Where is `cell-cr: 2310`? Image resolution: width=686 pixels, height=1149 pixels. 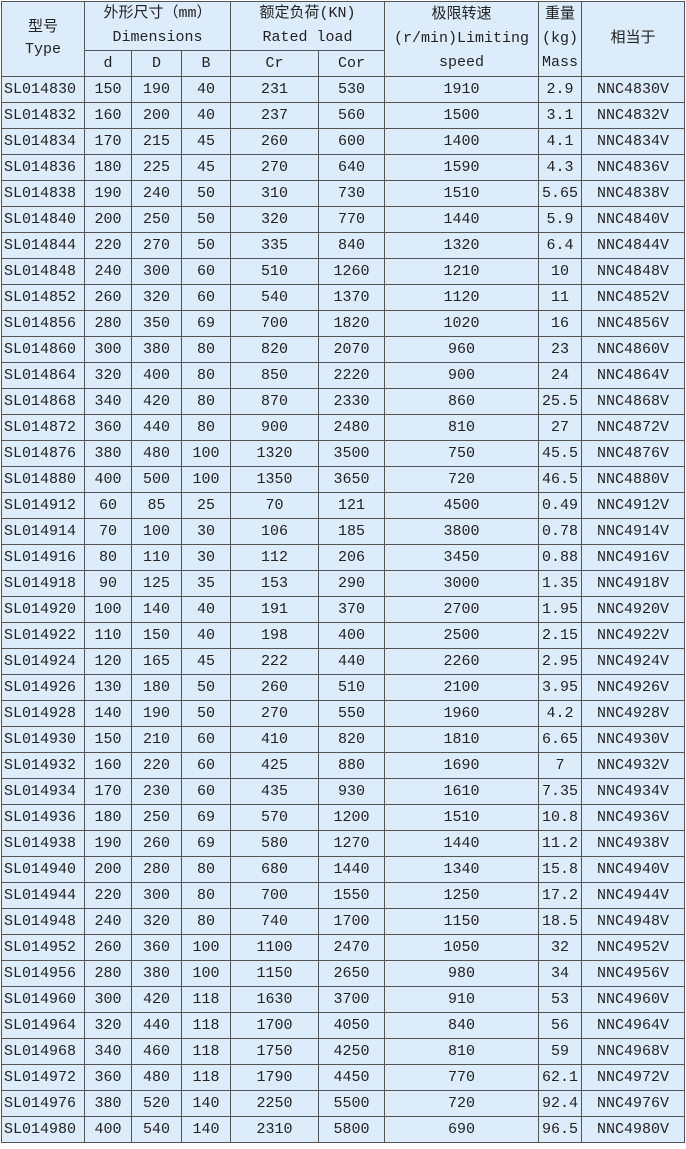
cell-cr: 2310 is located at coordinates (275, 1129).